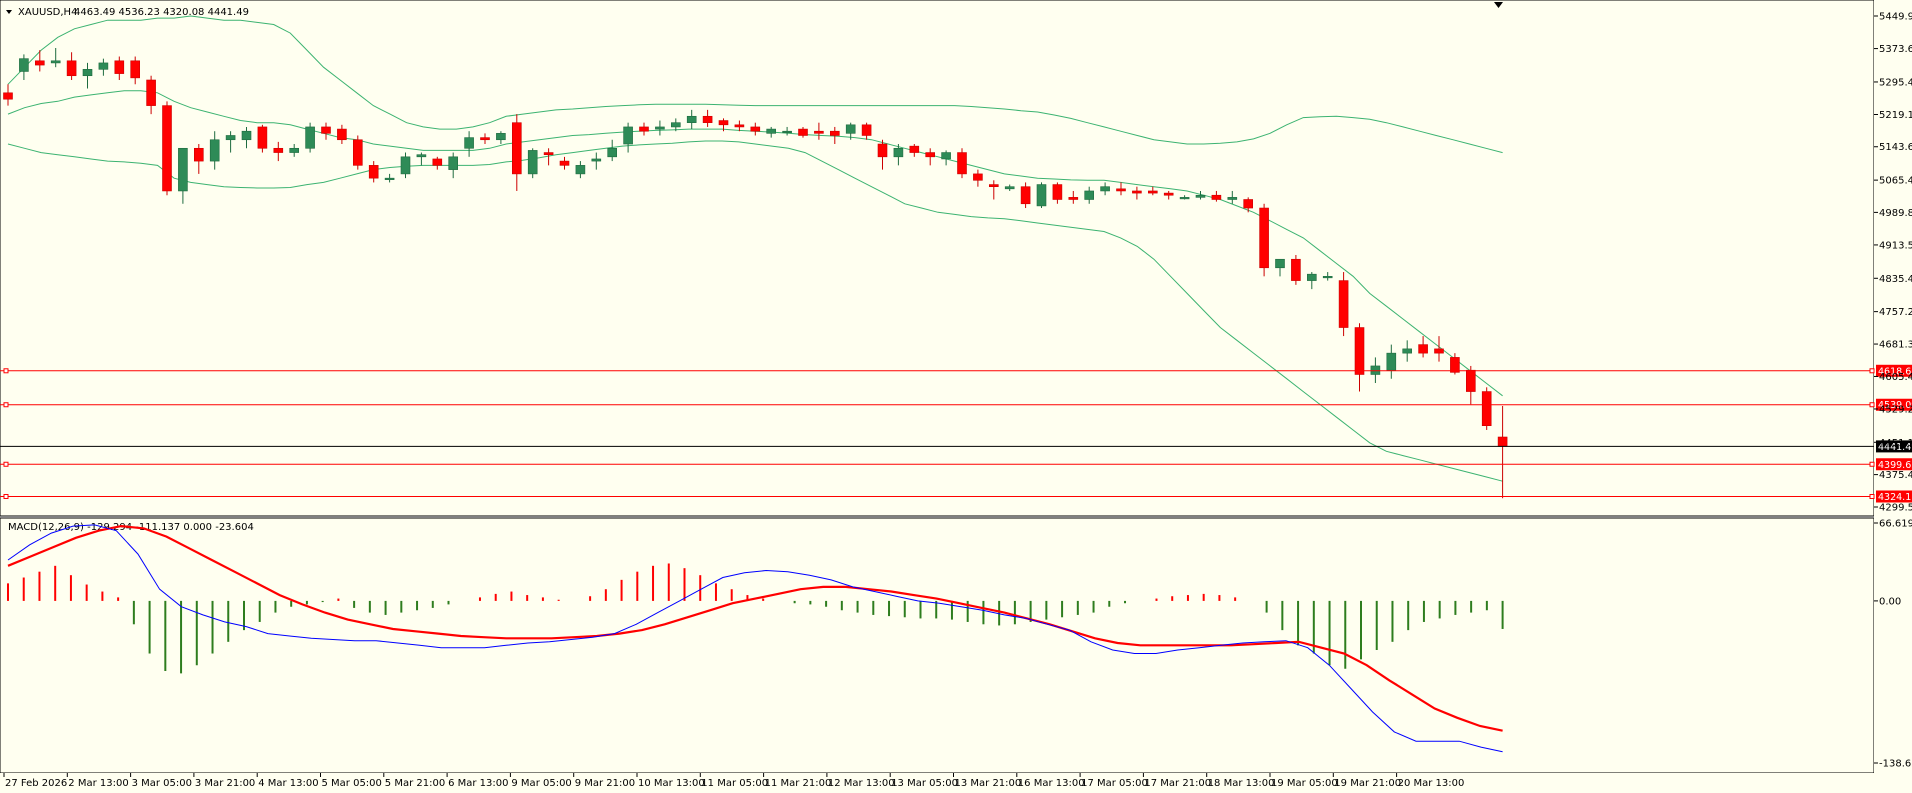 The image size is (1912, 793). I want to click on price-tick-label: 5219.15, so click(1895, 115).